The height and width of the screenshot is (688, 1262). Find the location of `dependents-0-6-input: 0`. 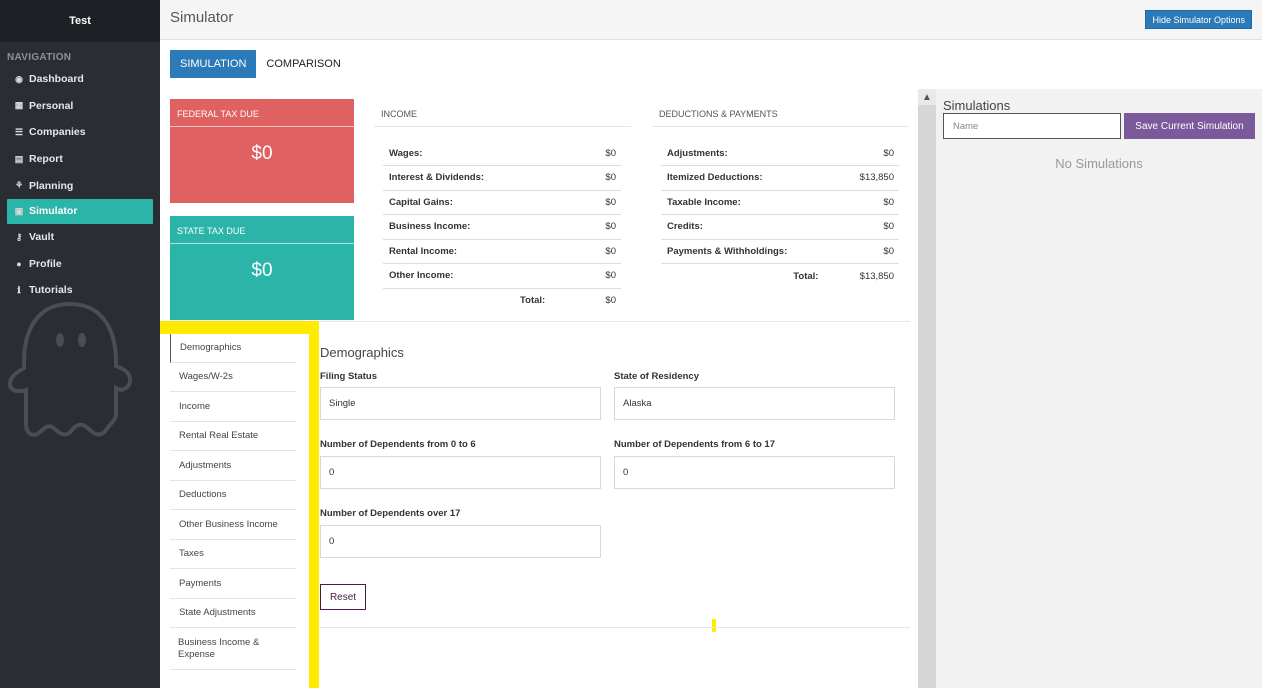

dependents-0-6-input: 0 is located at coordinates (460, 472).